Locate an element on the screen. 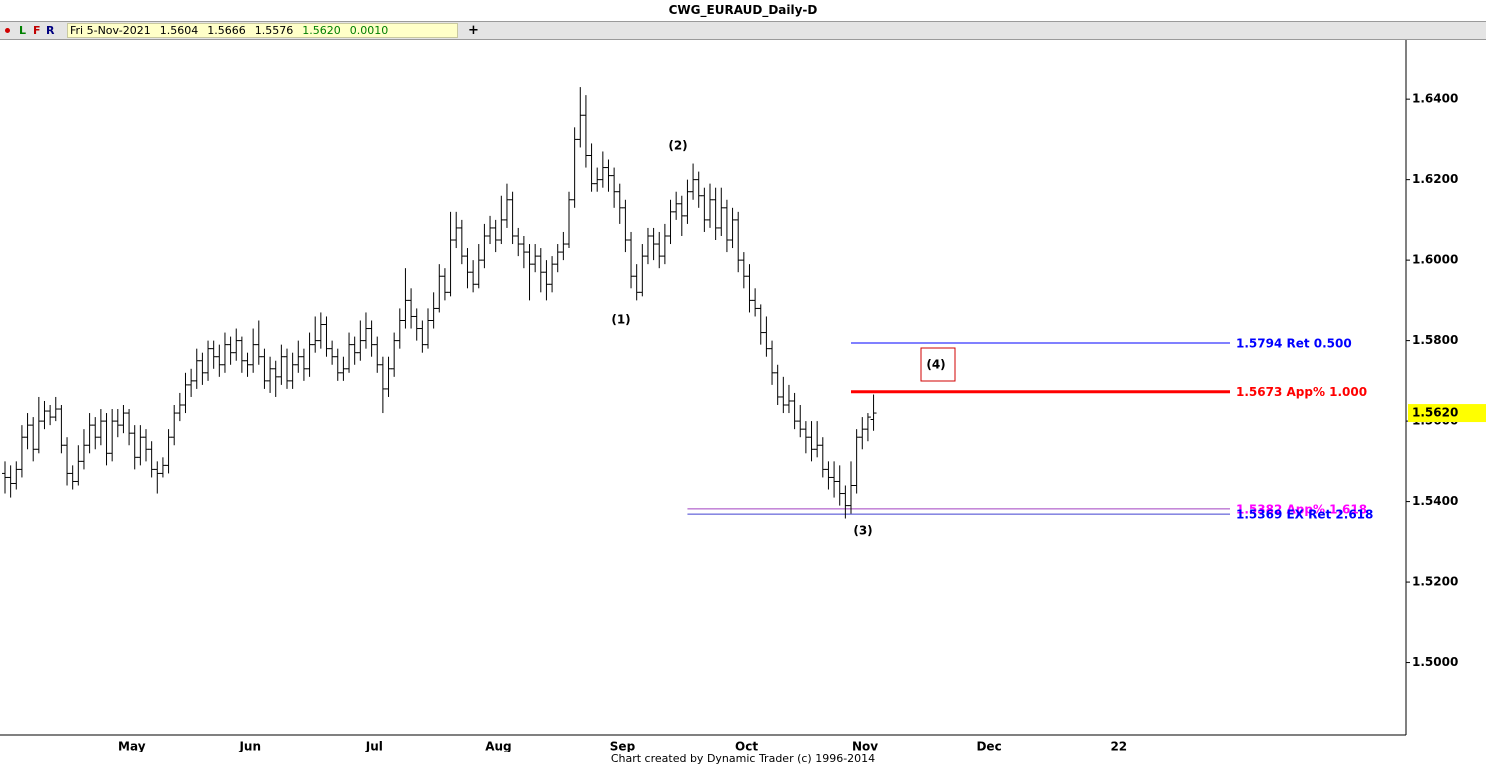 The image size is (1486, 768). y-tick-label: 1.6200 is located at coordinates (1435, 179).